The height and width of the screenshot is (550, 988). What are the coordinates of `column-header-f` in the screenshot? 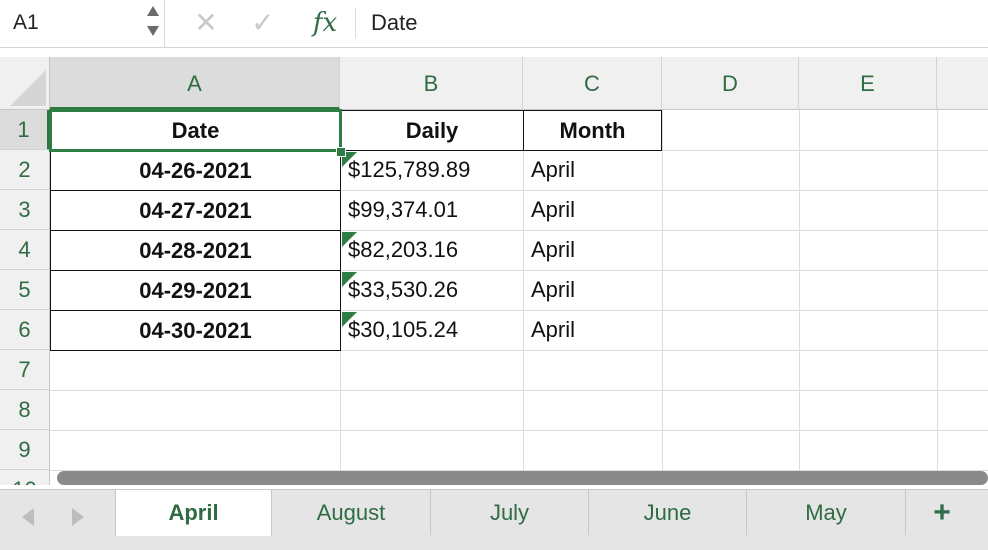 It's located at (962, 83).